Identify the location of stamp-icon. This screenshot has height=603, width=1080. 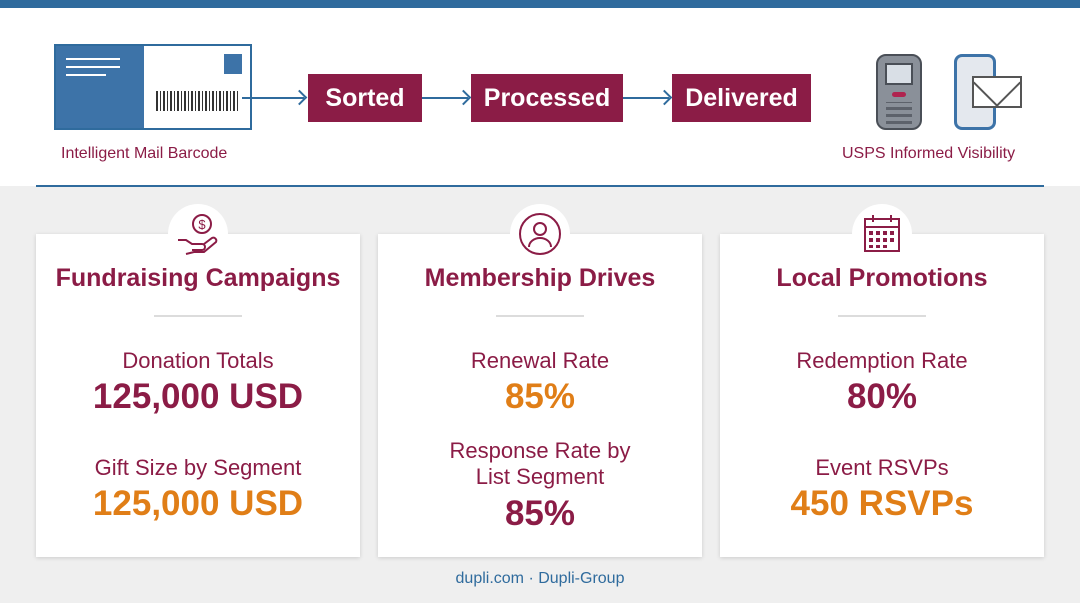
(233, 64).